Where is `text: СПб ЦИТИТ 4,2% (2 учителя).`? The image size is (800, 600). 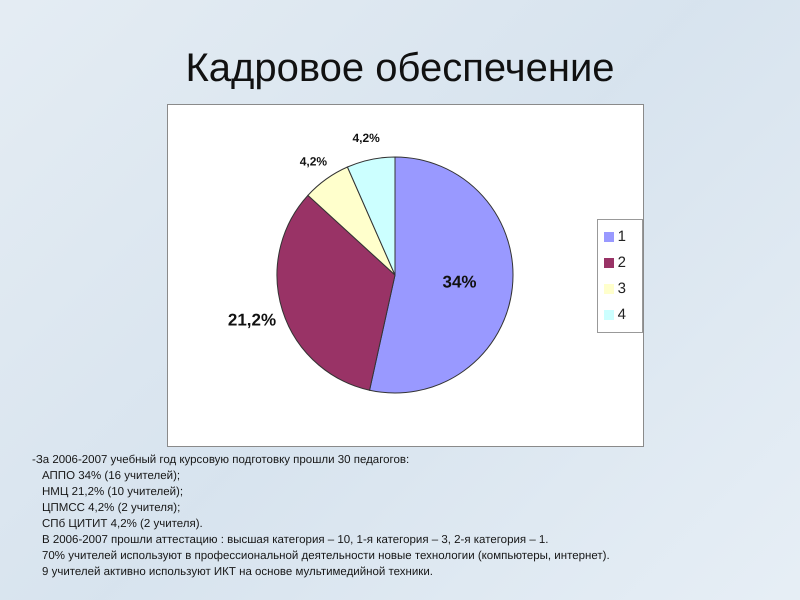
text: СПб ЦИТИТ 4,2% (2 учителя). is located at coordinates (122, 524).